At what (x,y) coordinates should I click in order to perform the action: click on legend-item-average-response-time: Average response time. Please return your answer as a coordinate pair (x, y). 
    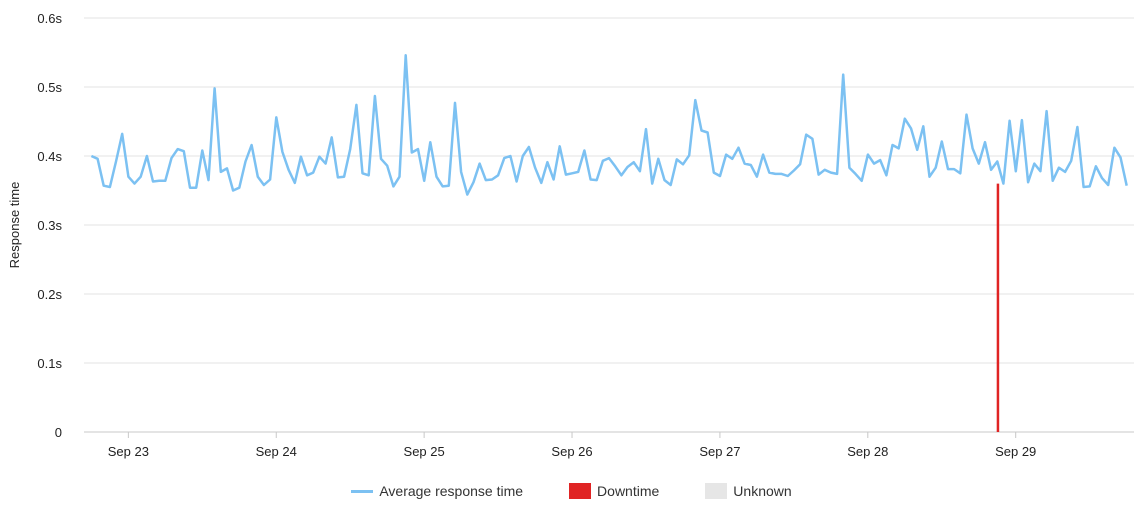
    Looking at the image, I should click on (437, 491).